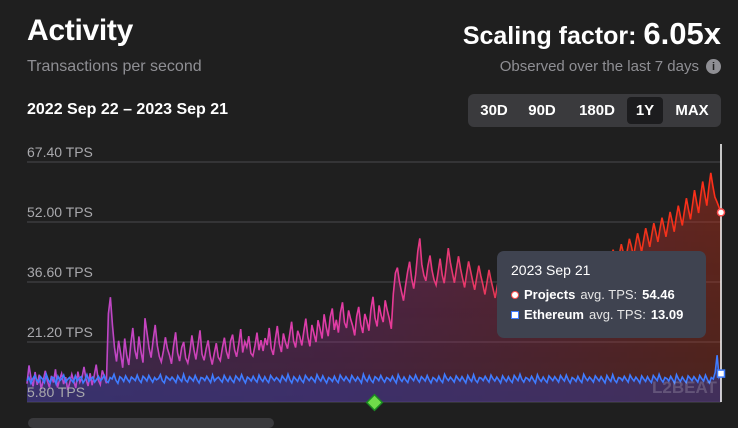 Image resolution: width=738 pixels, height=428 pixels. Describe the element at coordinates (692, 110) in the screenshot. I see `range-max-button: MAX` at that location.